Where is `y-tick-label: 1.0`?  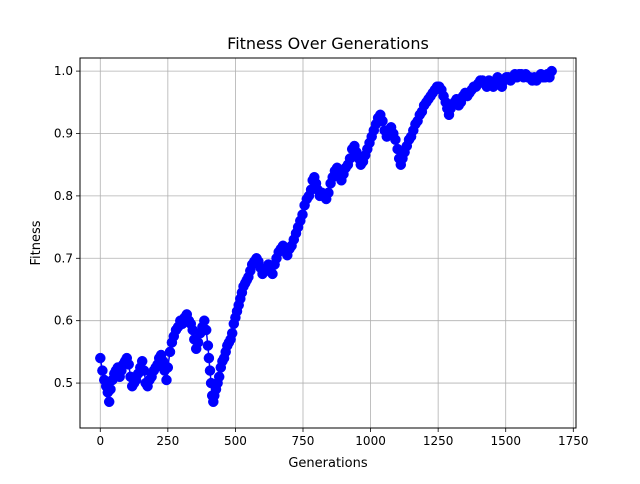 y-tick-label: 1.0 is located at coordinates (63, 71).